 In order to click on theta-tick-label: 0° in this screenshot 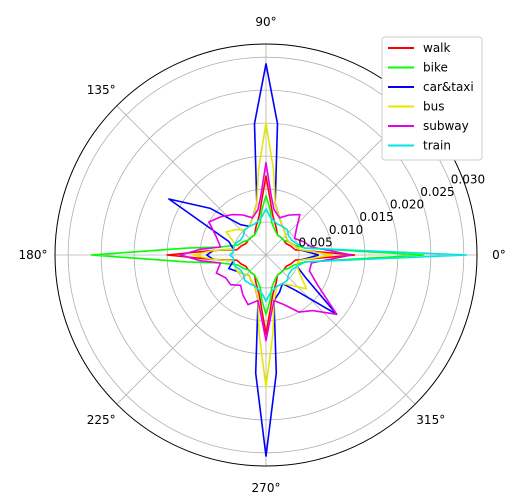, I will do `click(499, 255)`.